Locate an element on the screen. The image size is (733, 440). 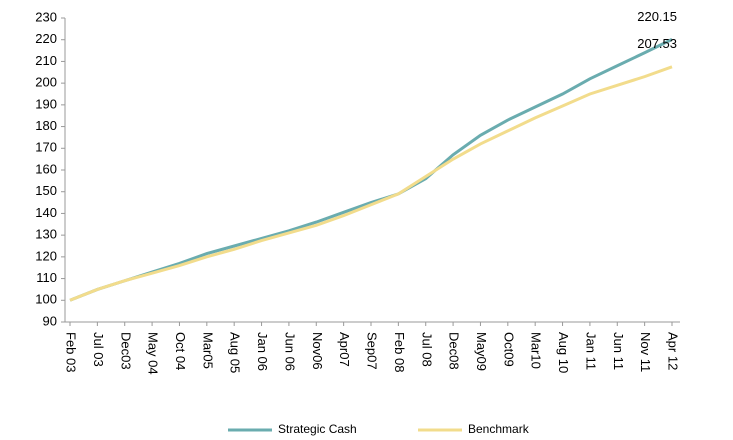
legend-label: Benchmark is located at coordinates (499, 429).